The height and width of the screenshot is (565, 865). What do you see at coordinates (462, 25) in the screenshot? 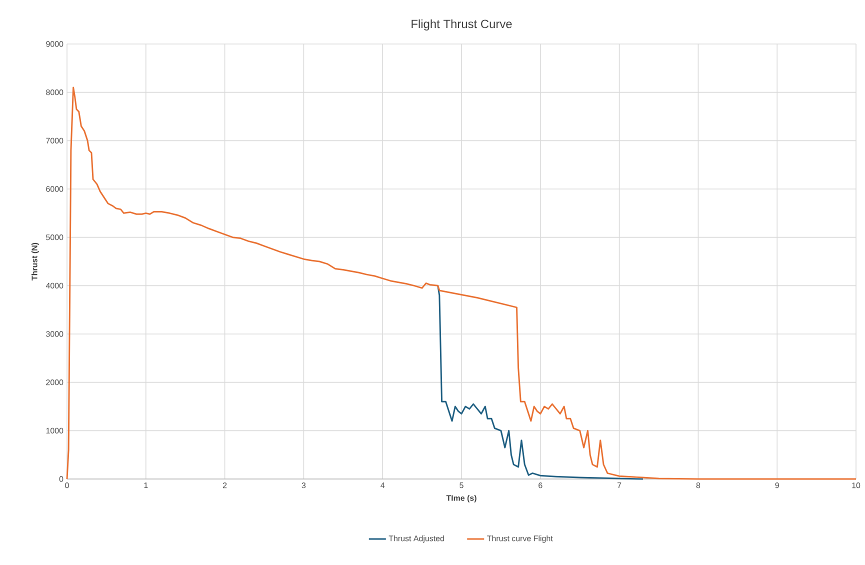
I see `chart-title: Flight Thrust Curve` at bounding box center [462, 25].